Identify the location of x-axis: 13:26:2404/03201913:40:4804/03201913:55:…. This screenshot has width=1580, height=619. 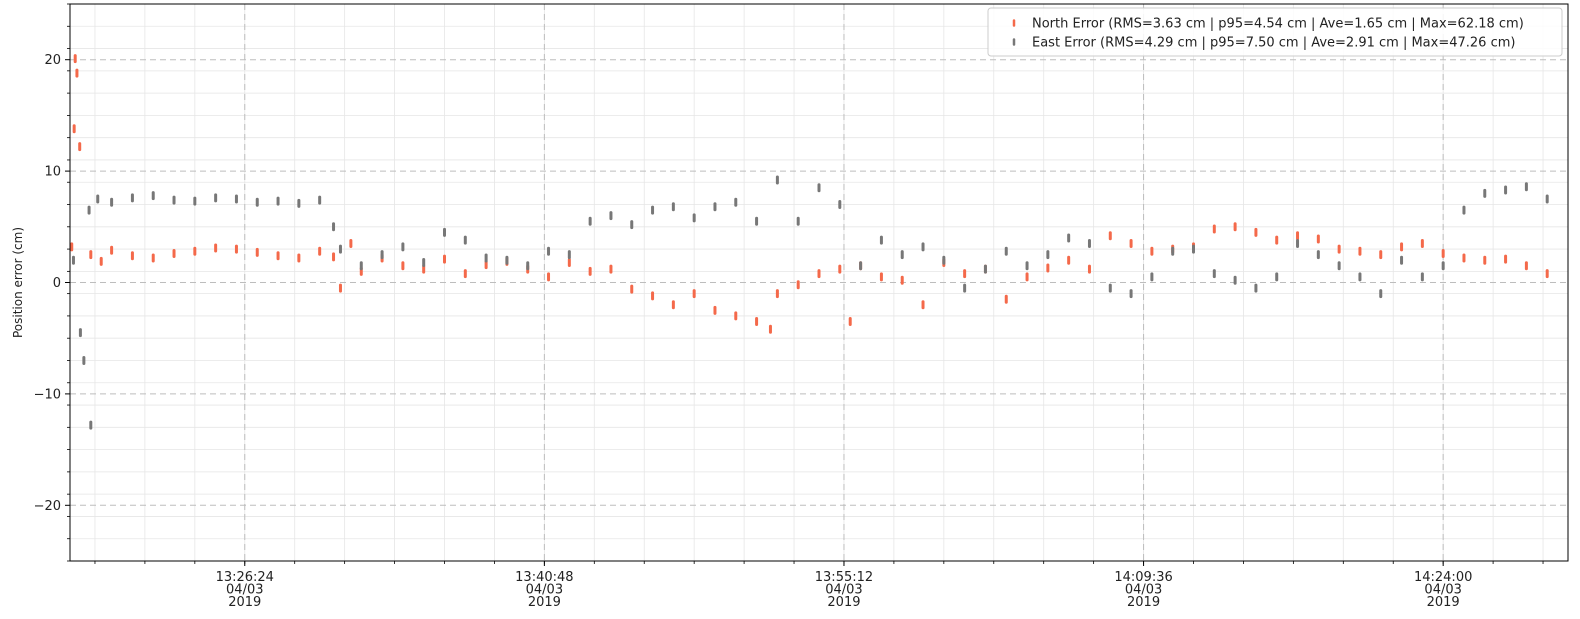
(819, 585).